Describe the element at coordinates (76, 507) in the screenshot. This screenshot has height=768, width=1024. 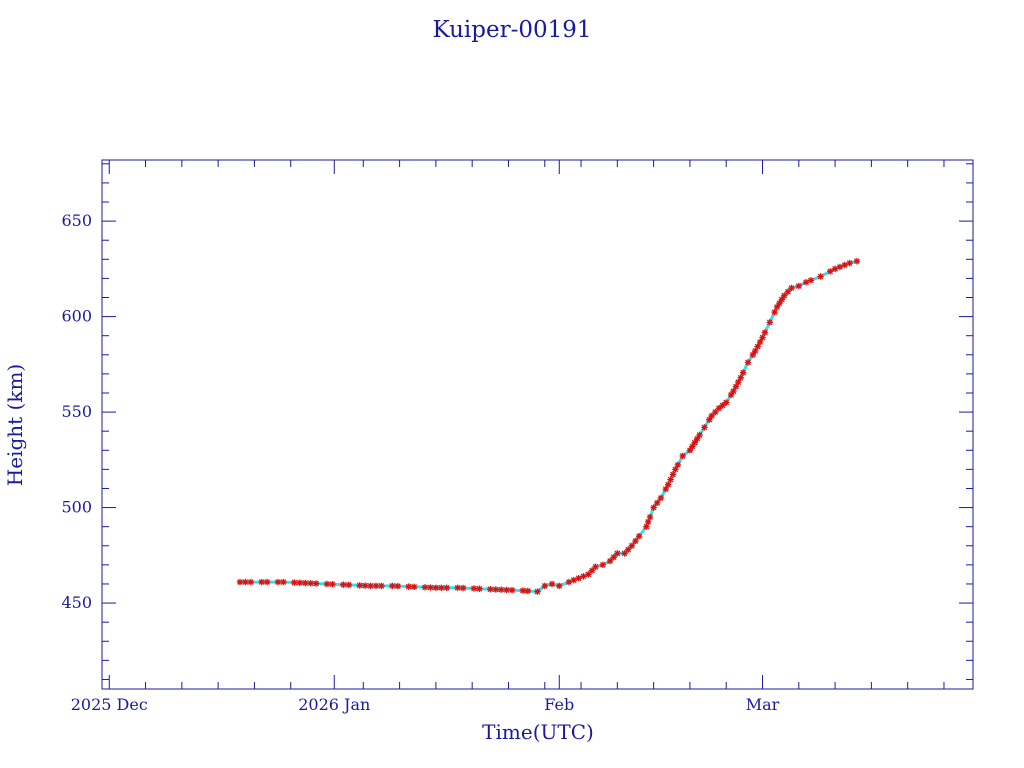
I see `y-tick-label: 500` at that location.